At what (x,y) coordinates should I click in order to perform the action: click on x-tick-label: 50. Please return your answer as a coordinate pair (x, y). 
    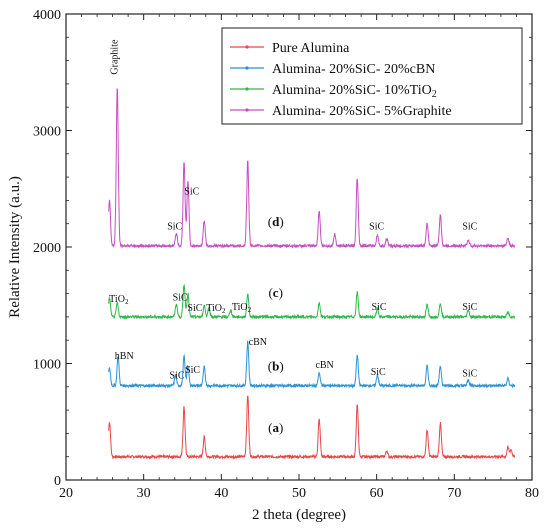
    Looking at the image, I should click on (299, 493).